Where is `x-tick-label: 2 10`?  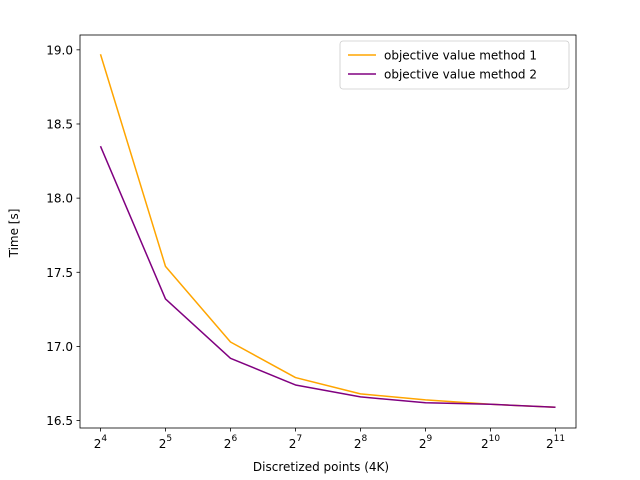
x-tick-label: 2 10 is located at coordinates (490, 442).